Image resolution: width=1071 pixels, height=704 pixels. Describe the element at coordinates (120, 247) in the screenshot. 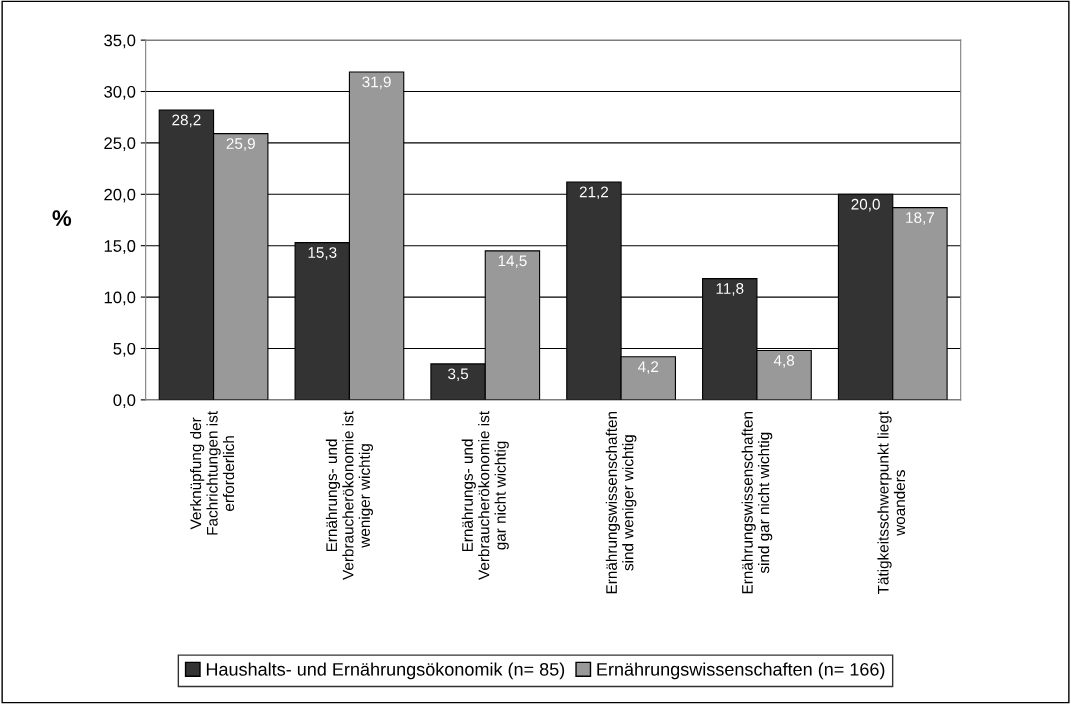

I see `y-tick-label: 15,0` at that location.